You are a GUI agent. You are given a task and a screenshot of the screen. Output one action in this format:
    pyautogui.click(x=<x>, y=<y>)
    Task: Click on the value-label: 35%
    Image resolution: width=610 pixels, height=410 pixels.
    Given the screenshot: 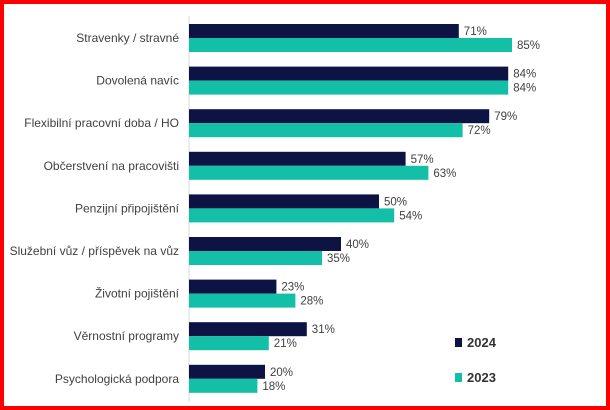 What is the action you would take?
    pyautogui.click(x=338, y=259)
    